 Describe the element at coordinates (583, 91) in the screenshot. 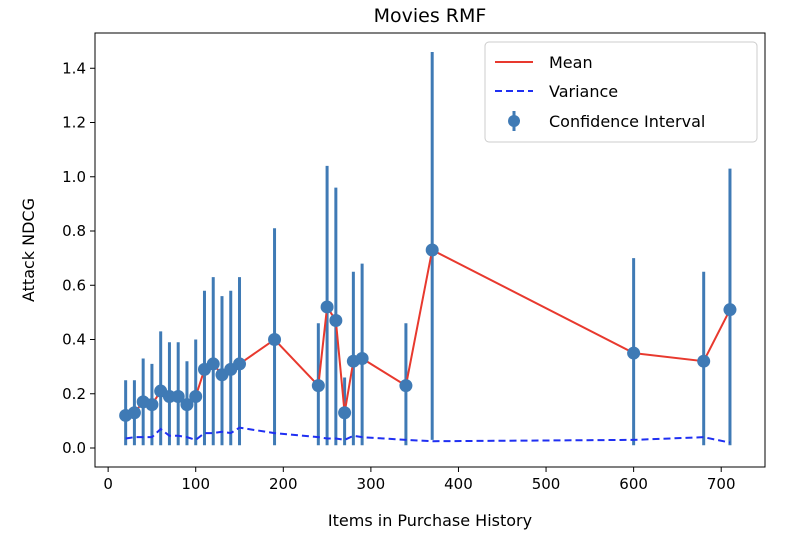

I see `legend-variance-label: Variance` at that location.